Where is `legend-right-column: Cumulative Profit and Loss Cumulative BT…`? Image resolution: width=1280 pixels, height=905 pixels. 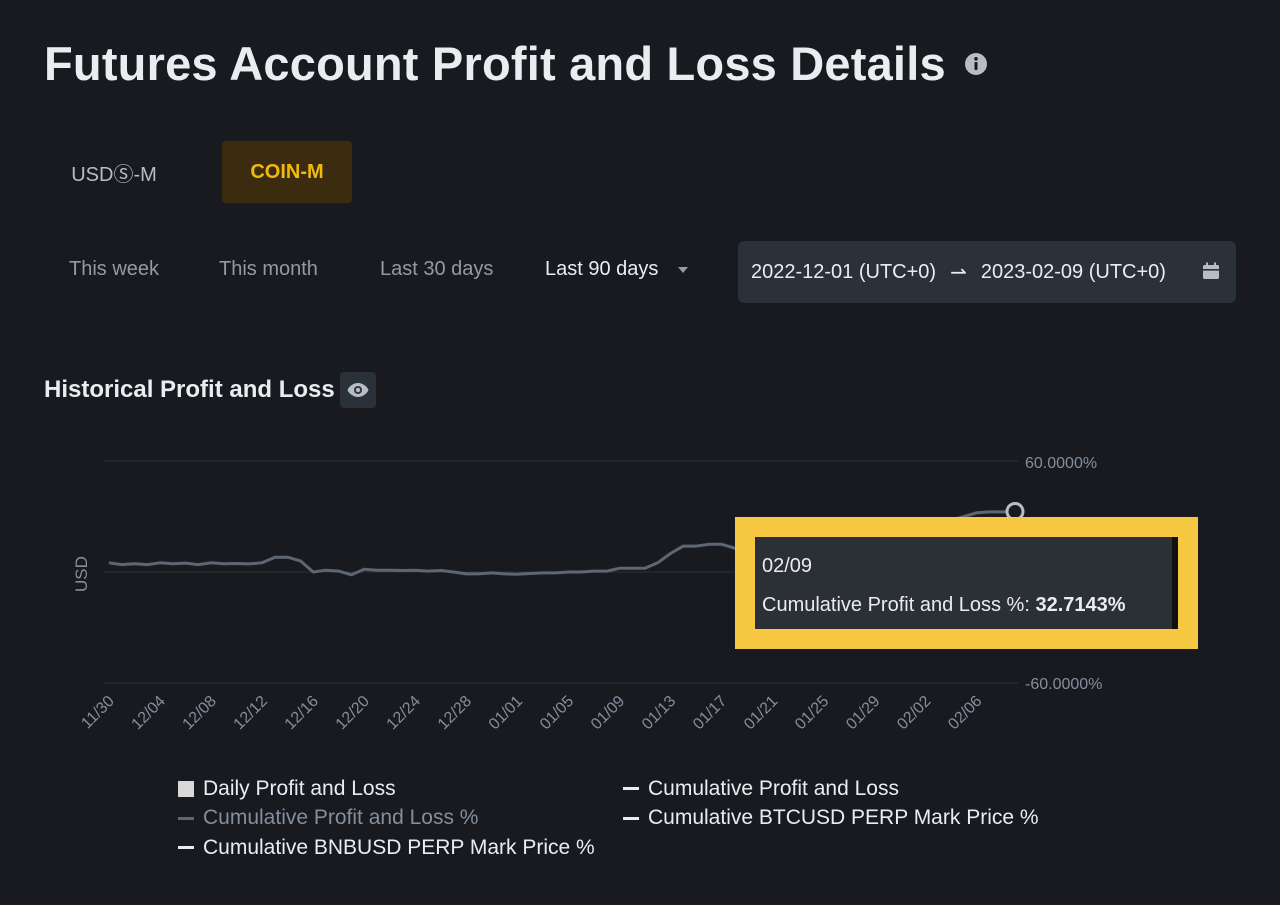
legend-right-column: Cumulative Profit and Loss Cumulative BT… is located at coordinates (831, 803).